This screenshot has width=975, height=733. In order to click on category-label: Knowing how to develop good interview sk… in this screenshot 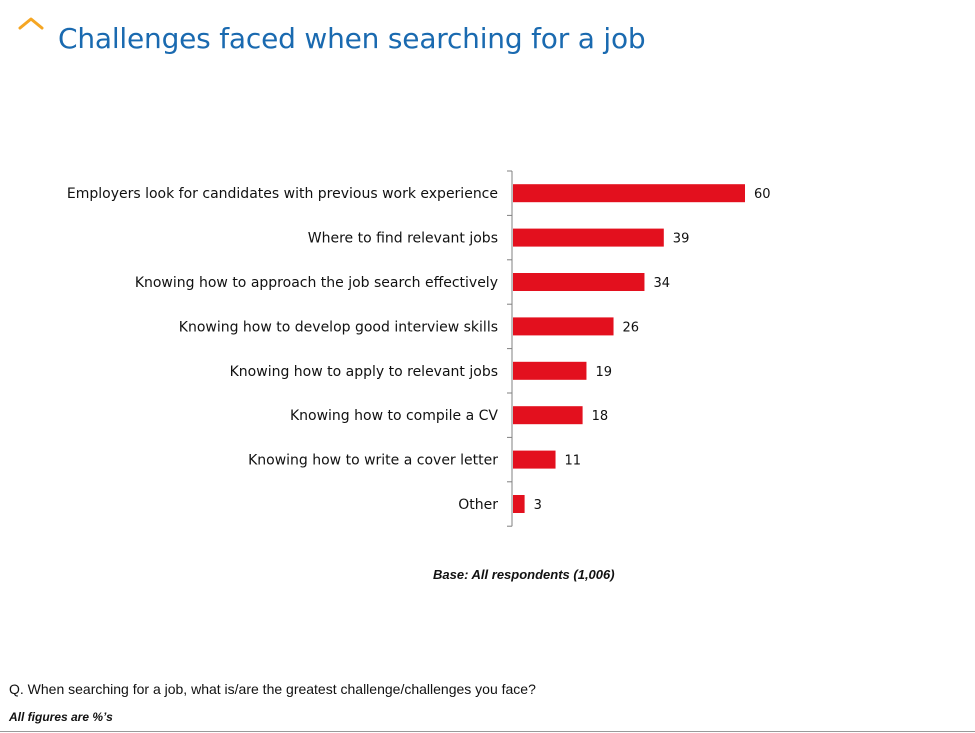, I will do `click(338, 327)`.